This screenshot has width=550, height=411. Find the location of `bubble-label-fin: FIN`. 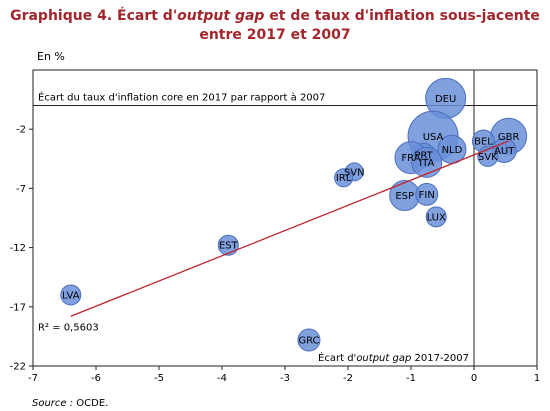

bubble-label-fin: FIN is located at coordinates (427, 195).